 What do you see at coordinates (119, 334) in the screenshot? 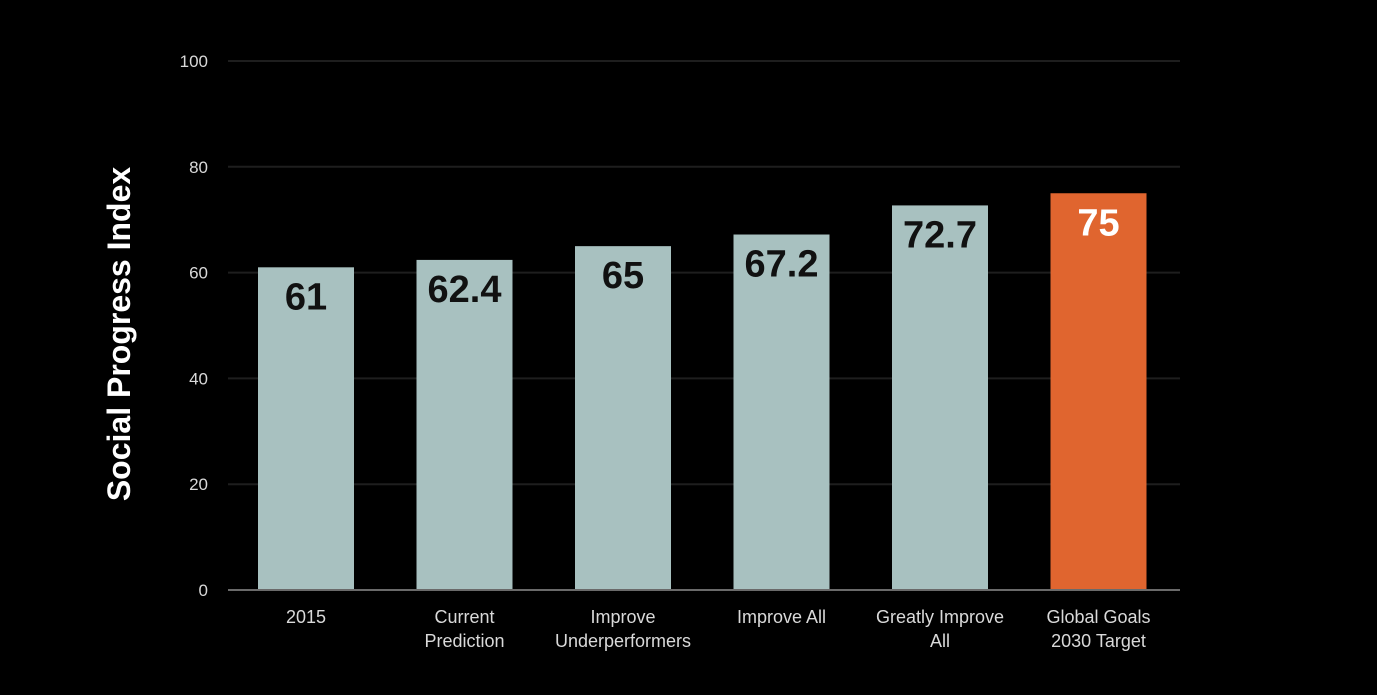
I see `y-axis-label: Social Progress Index` at bounding box center [119, 334].